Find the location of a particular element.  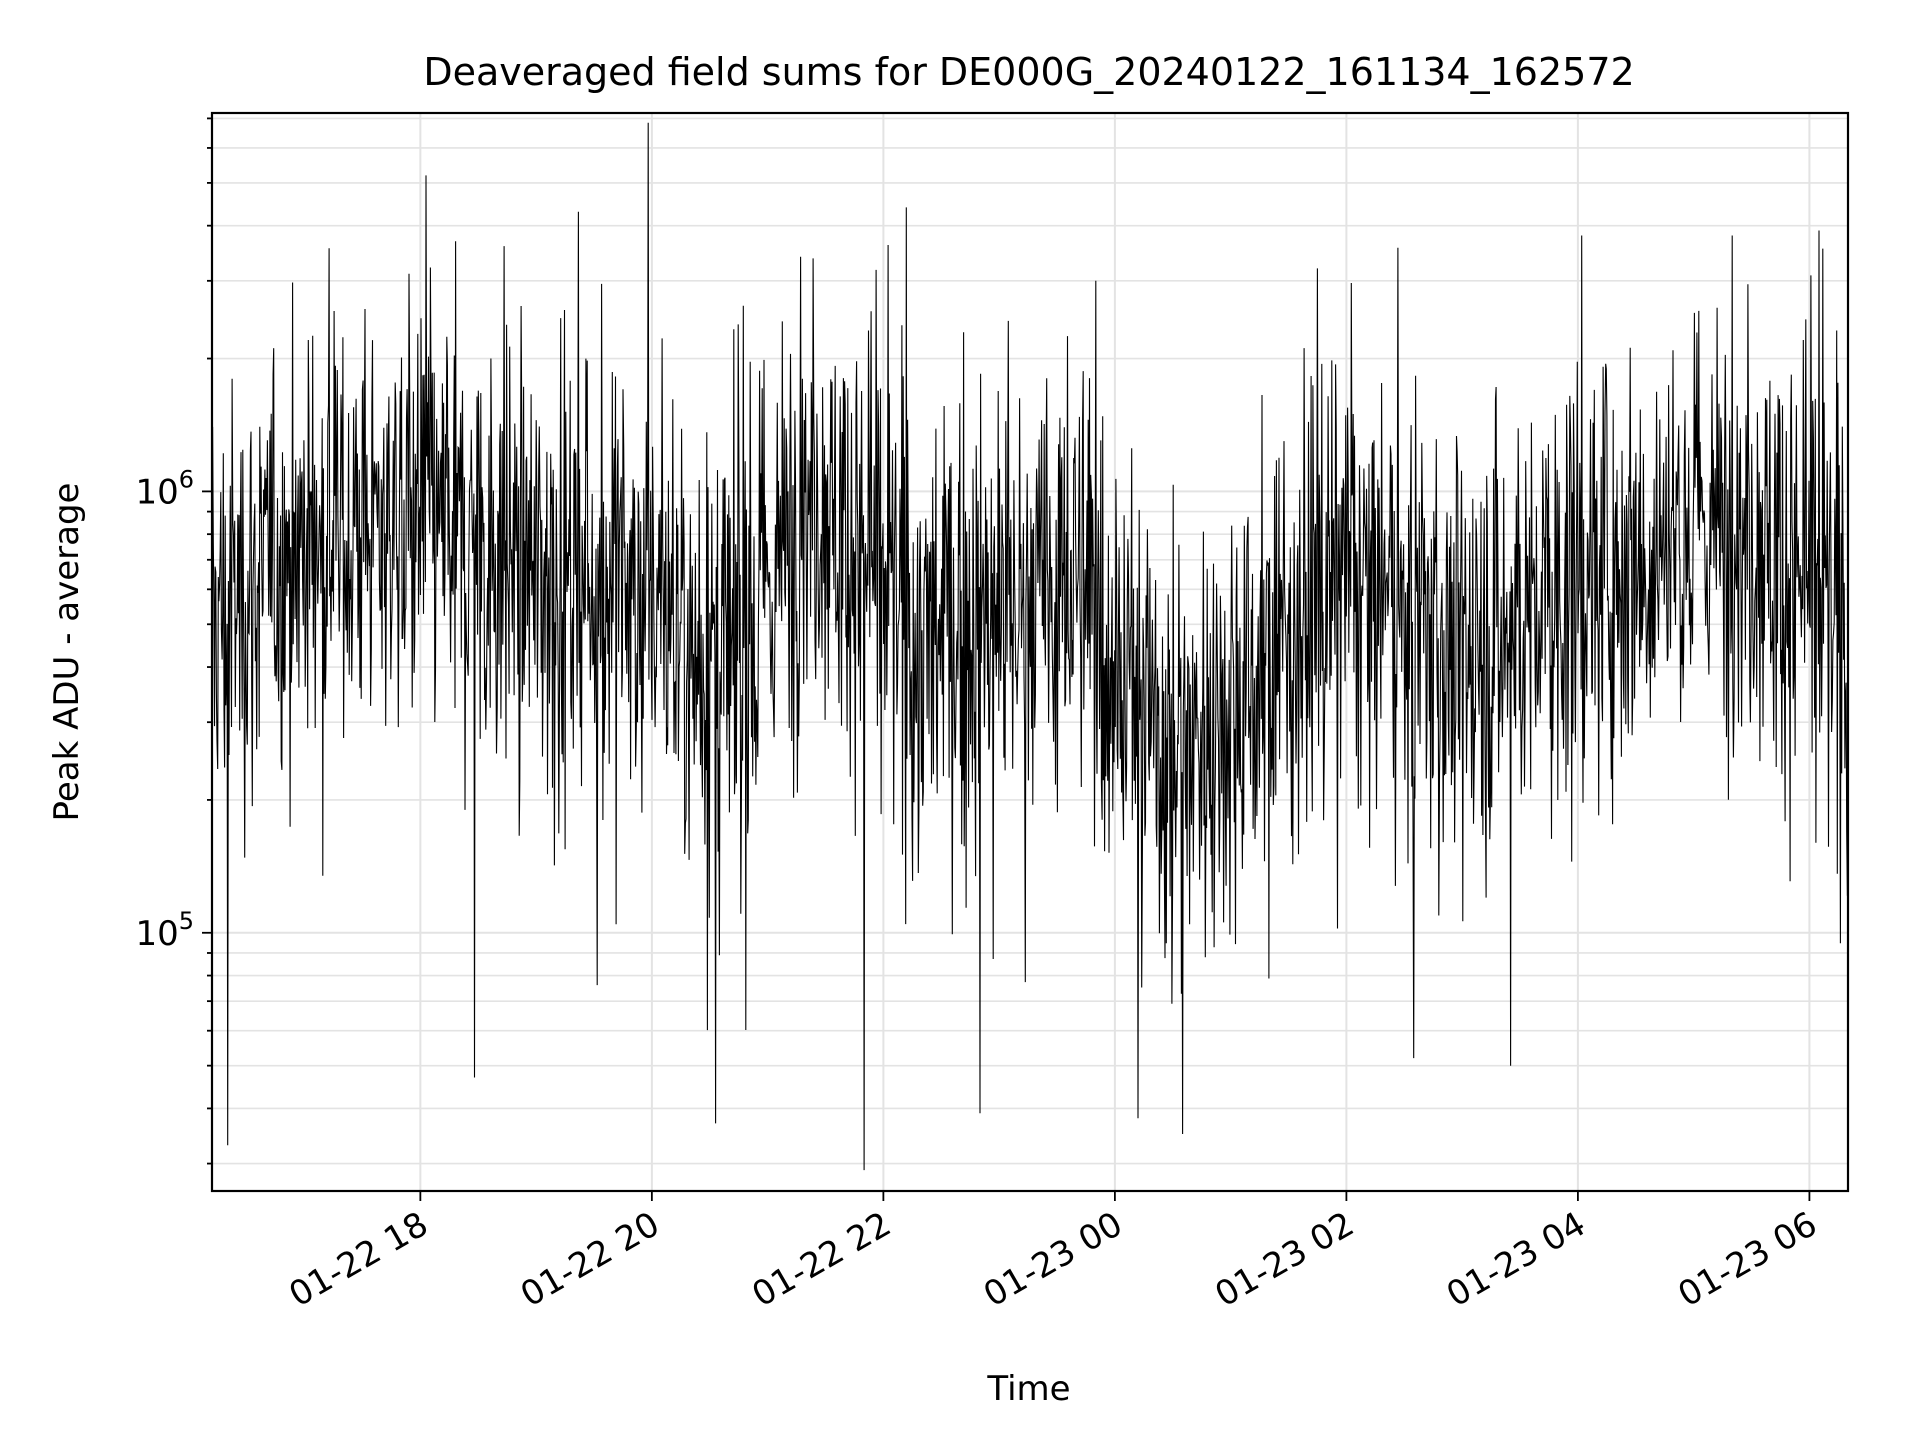

y-axis-label: Peak ADU - average is located at coordinates (67, 652).